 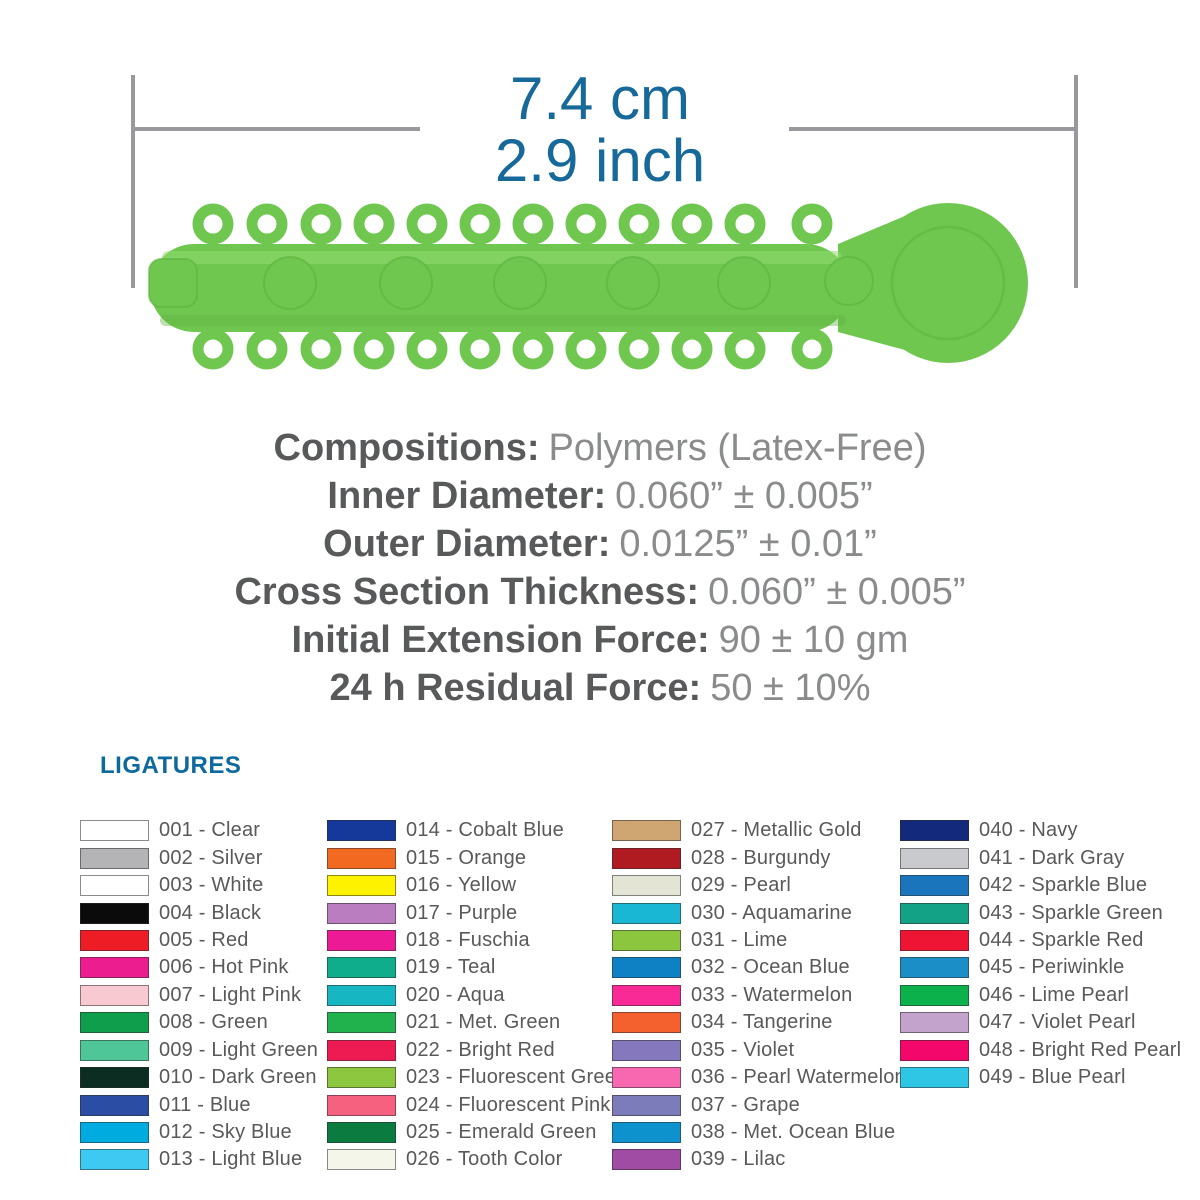 I want to click on ligature-label: 024 - Fluorescent Pink, so click(x=508, y=1104).